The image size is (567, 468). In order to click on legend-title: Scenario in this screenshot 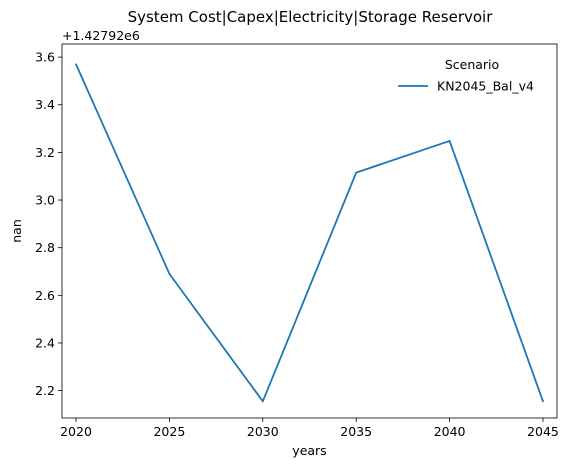, I will do `click(472, 64)`.